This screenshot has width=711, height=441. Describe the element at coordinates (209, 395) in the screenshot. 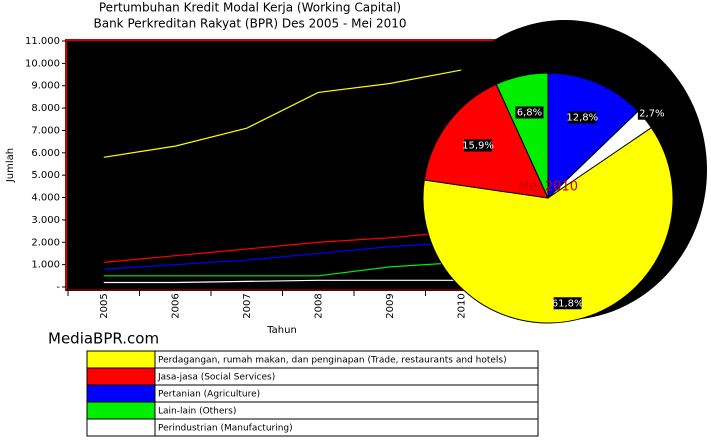

I see `legend-label: Pertanian (Agriculture)` at that location.